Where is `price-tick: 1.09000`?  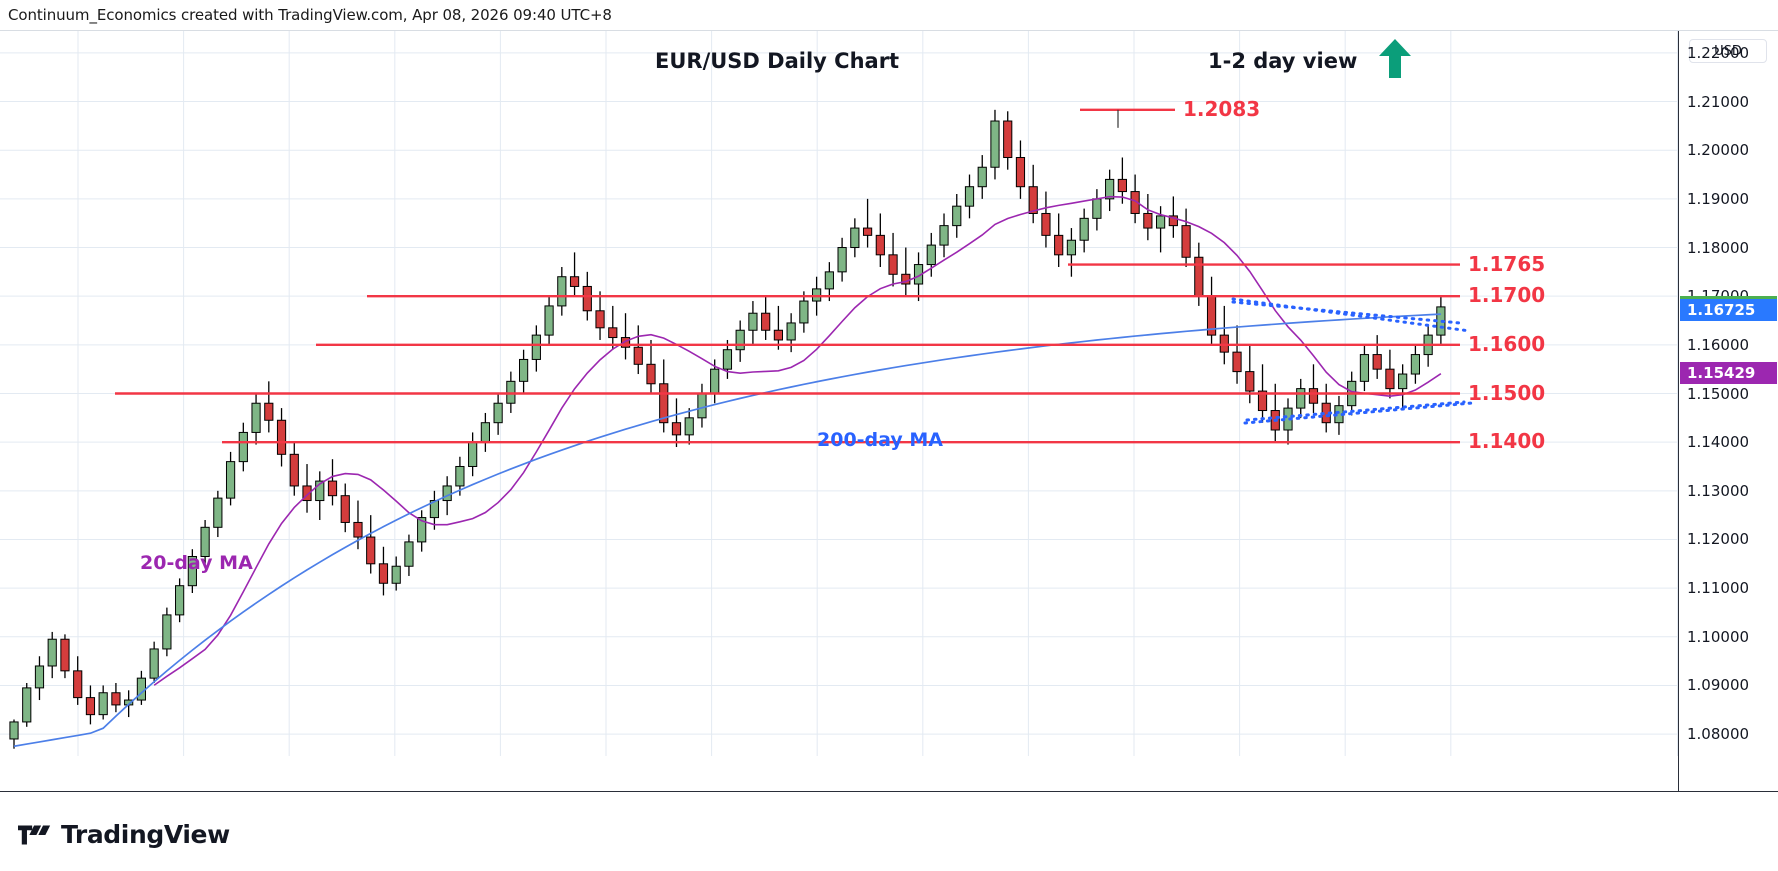 price-tick: 1.09000 is located at coordinates (1718, 685).